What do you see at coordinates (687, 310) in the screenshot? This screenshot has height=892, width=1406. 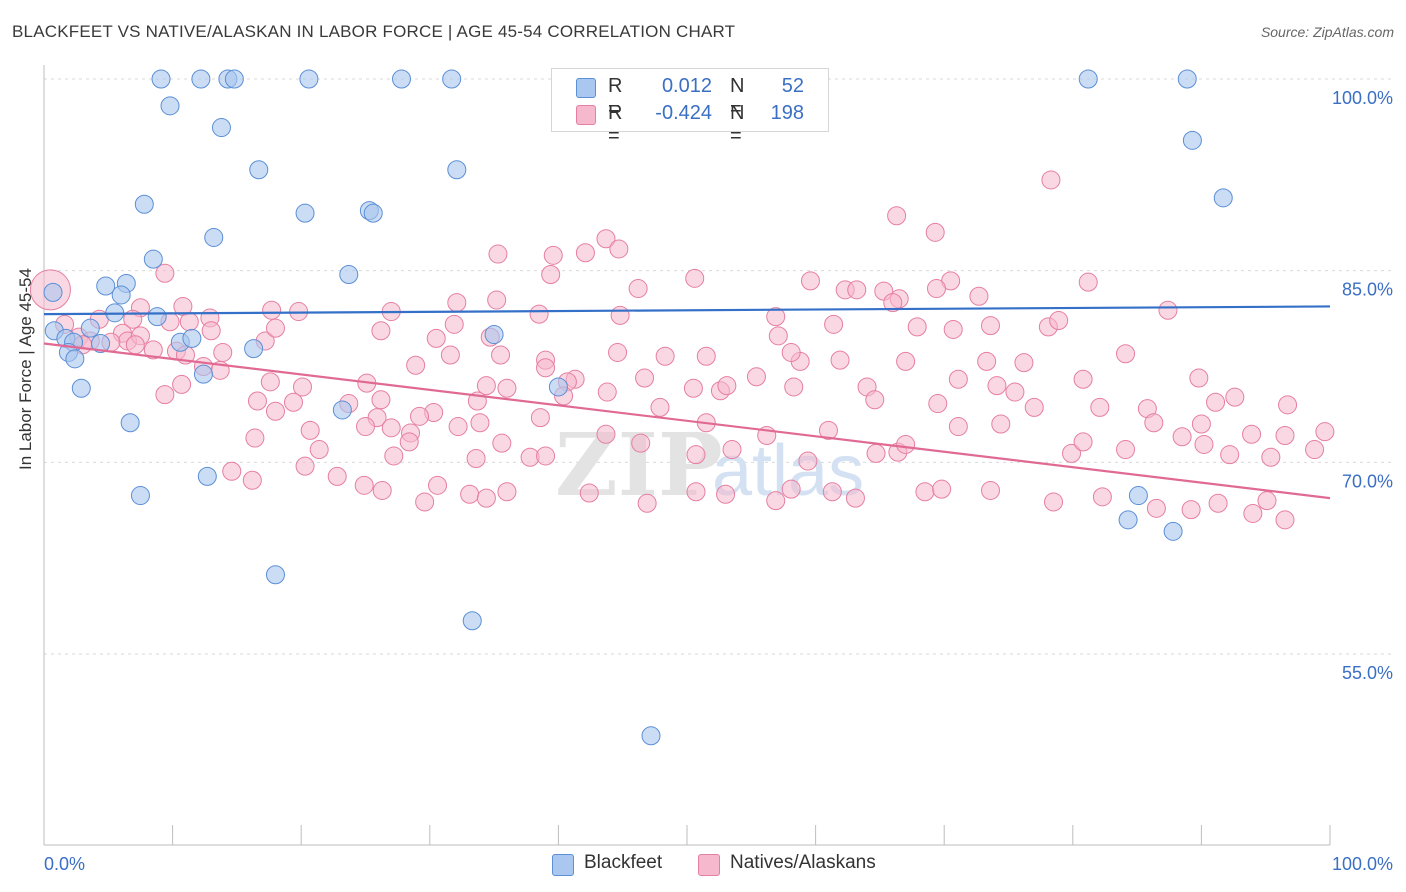 I see `blackfeet-trend-line` at bounding box center [687, 310].